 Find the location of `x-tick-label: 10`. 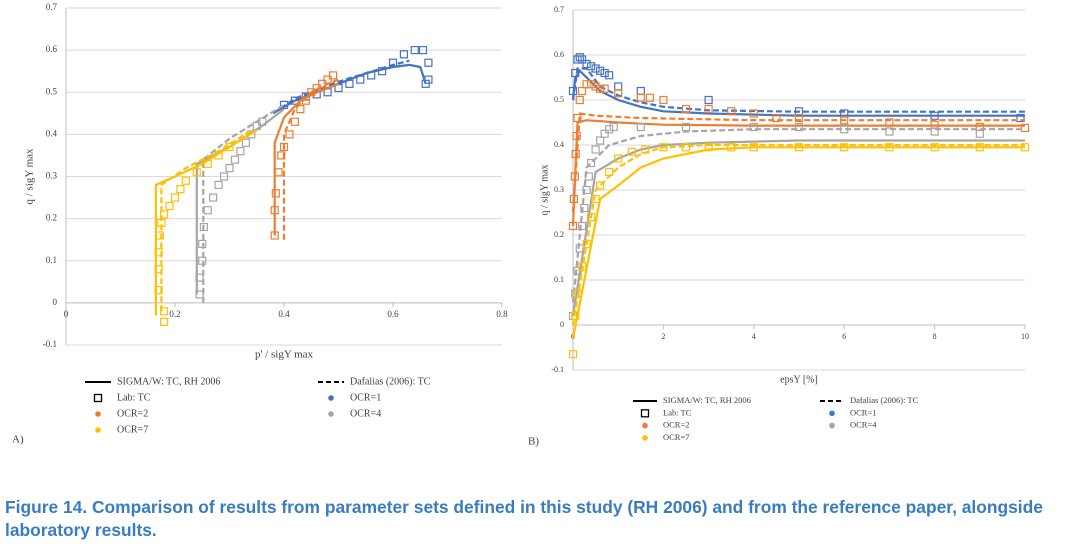

x-tick-label: 10 is located at coordinates (1025, 336).